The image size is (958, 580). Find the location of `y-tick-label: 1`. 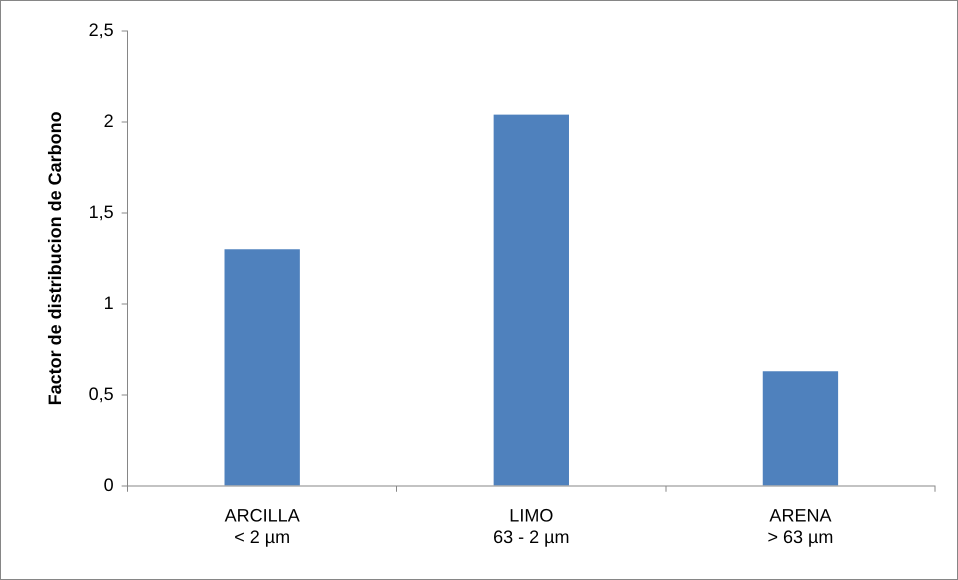

y-tick-label: 1 is located at coordinates (109, 302).